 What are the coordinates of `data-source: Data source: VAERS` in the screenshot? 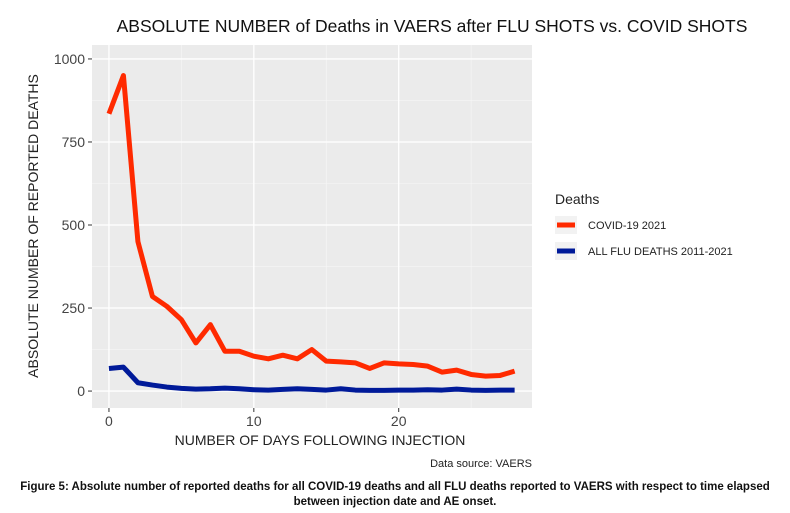 It's located at (481, 464).